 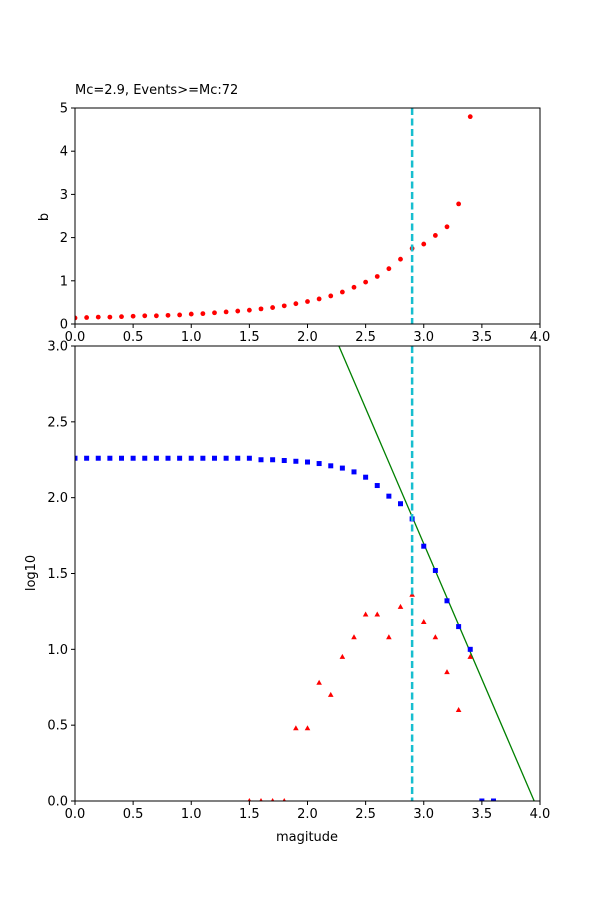 I want to click on x-tick-label: 1.0, so click(x=191, y=814).